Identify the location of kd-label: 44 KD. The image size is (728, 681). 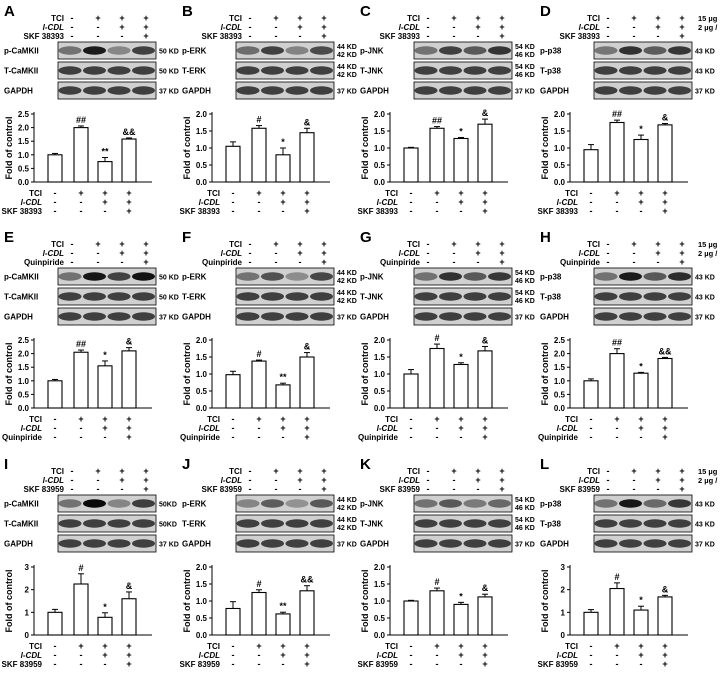
(347, 520).